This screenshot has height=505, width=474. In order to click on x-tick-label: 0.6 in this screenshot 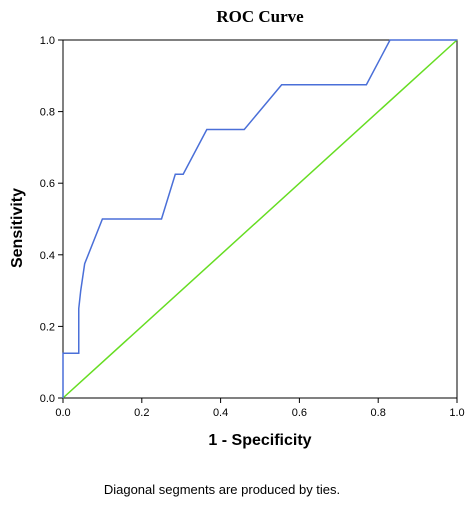, I will do `click(299, 413)`.